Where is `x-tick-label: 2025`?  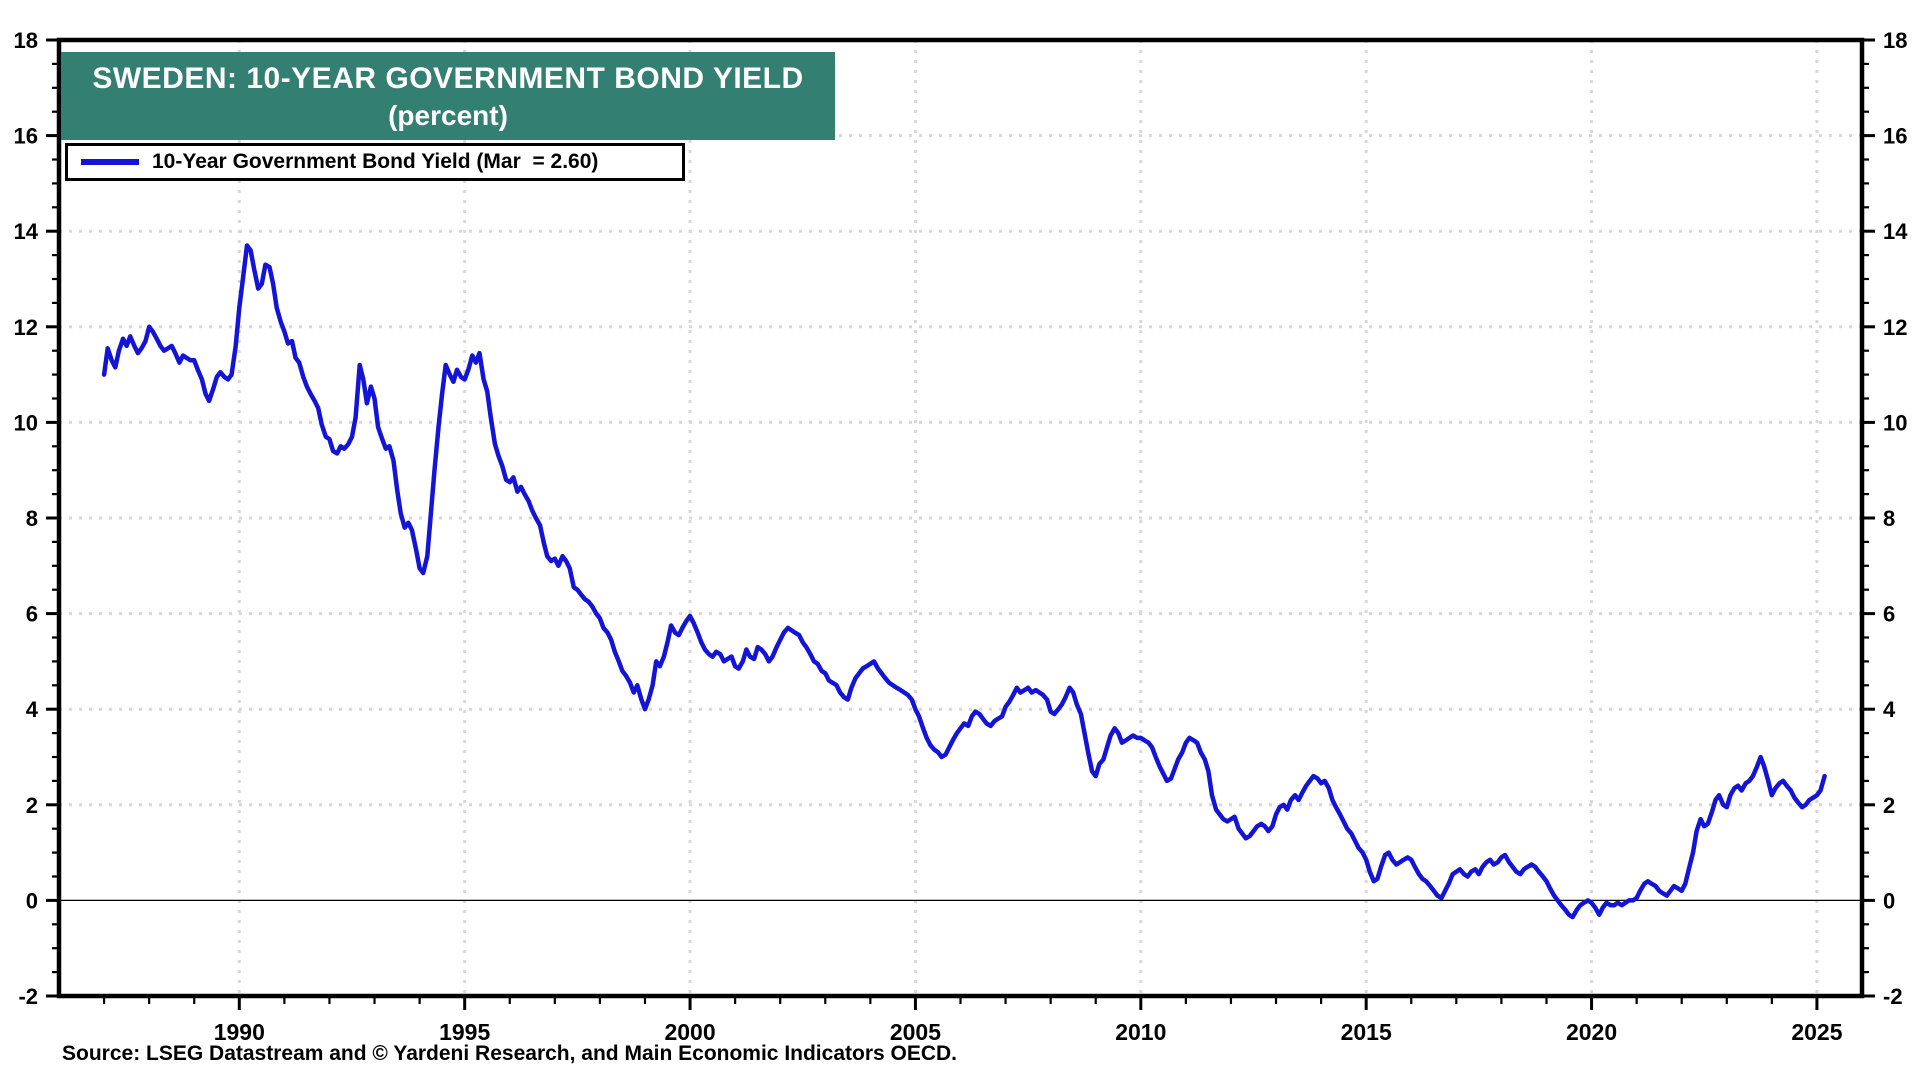
x-tick-label: 2025 is located at coordinates (1816, 1032).